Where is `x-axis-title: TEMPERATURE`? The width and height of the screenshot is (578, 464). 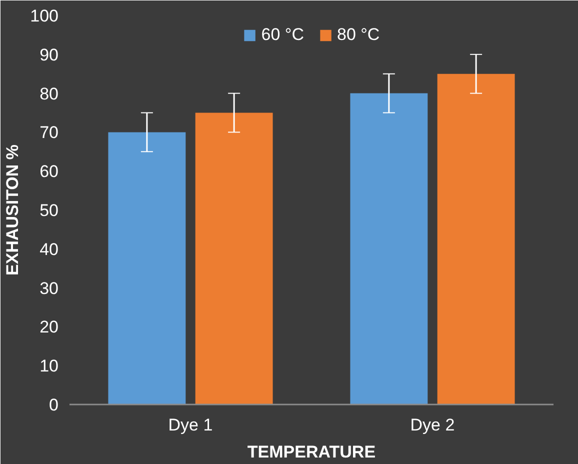
x-axis-title: TEMPERATURE is located at coordinates (311, 452).